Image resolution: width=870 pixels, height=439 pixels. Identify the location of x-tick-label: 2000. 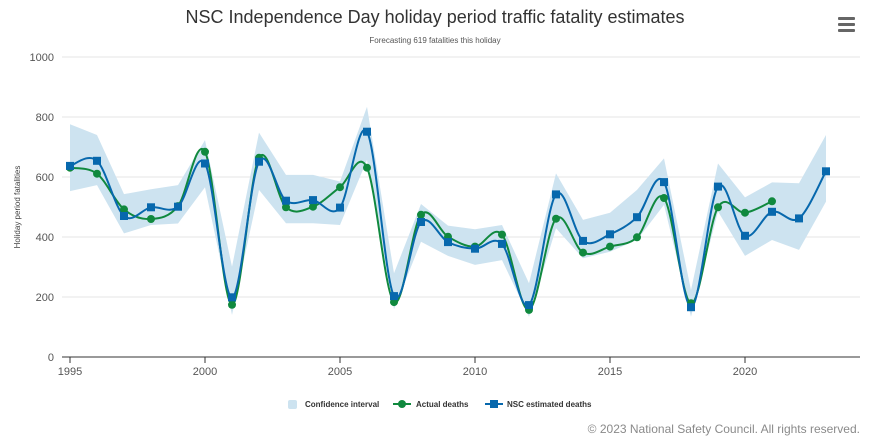
(205, 372).